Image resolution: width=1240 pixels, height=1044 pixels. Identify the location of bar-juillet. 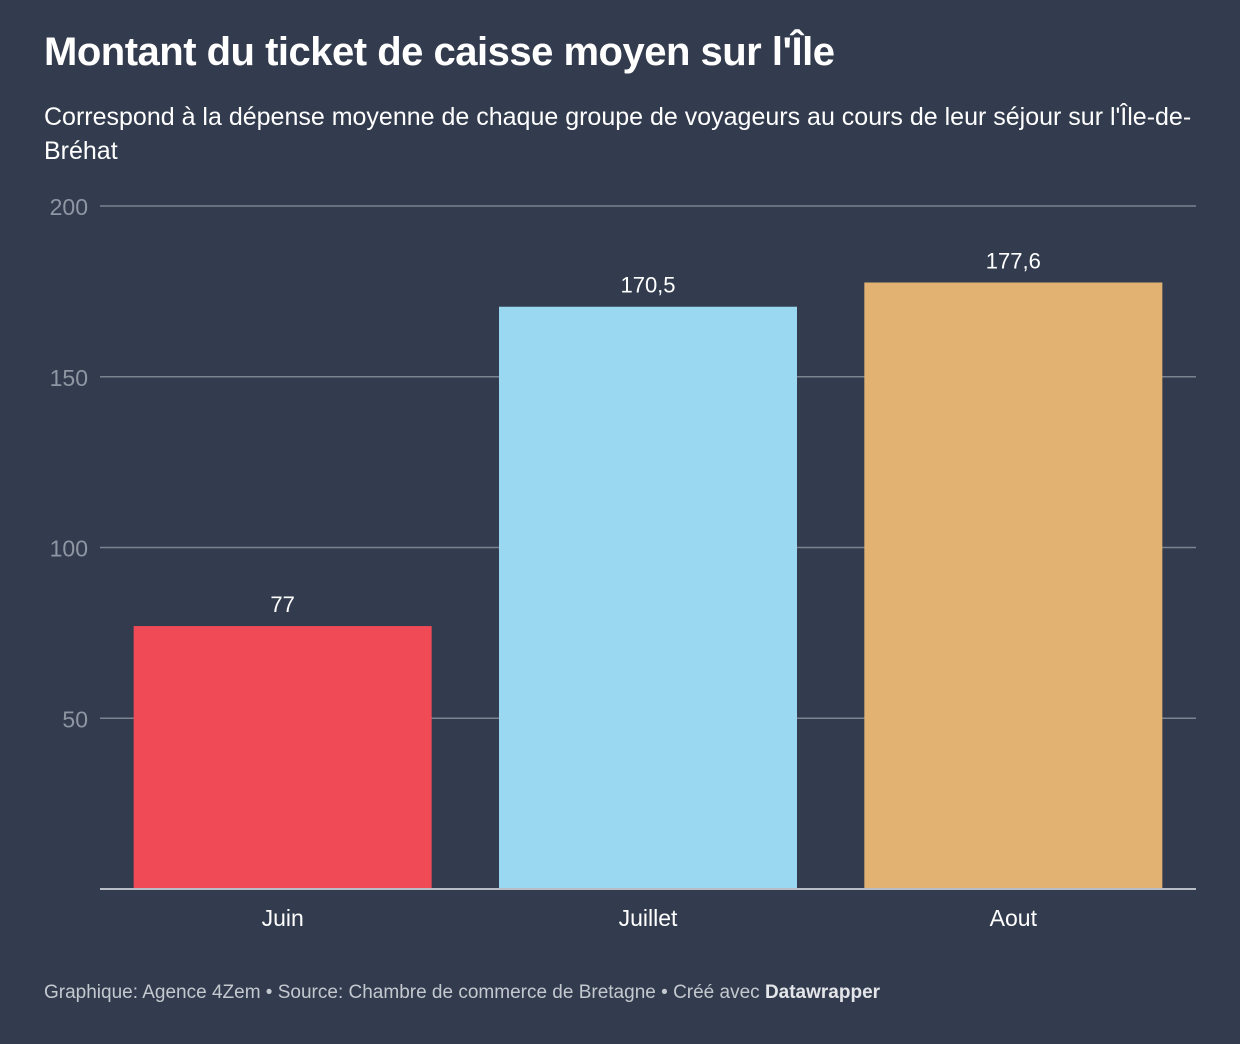
(648, 597).